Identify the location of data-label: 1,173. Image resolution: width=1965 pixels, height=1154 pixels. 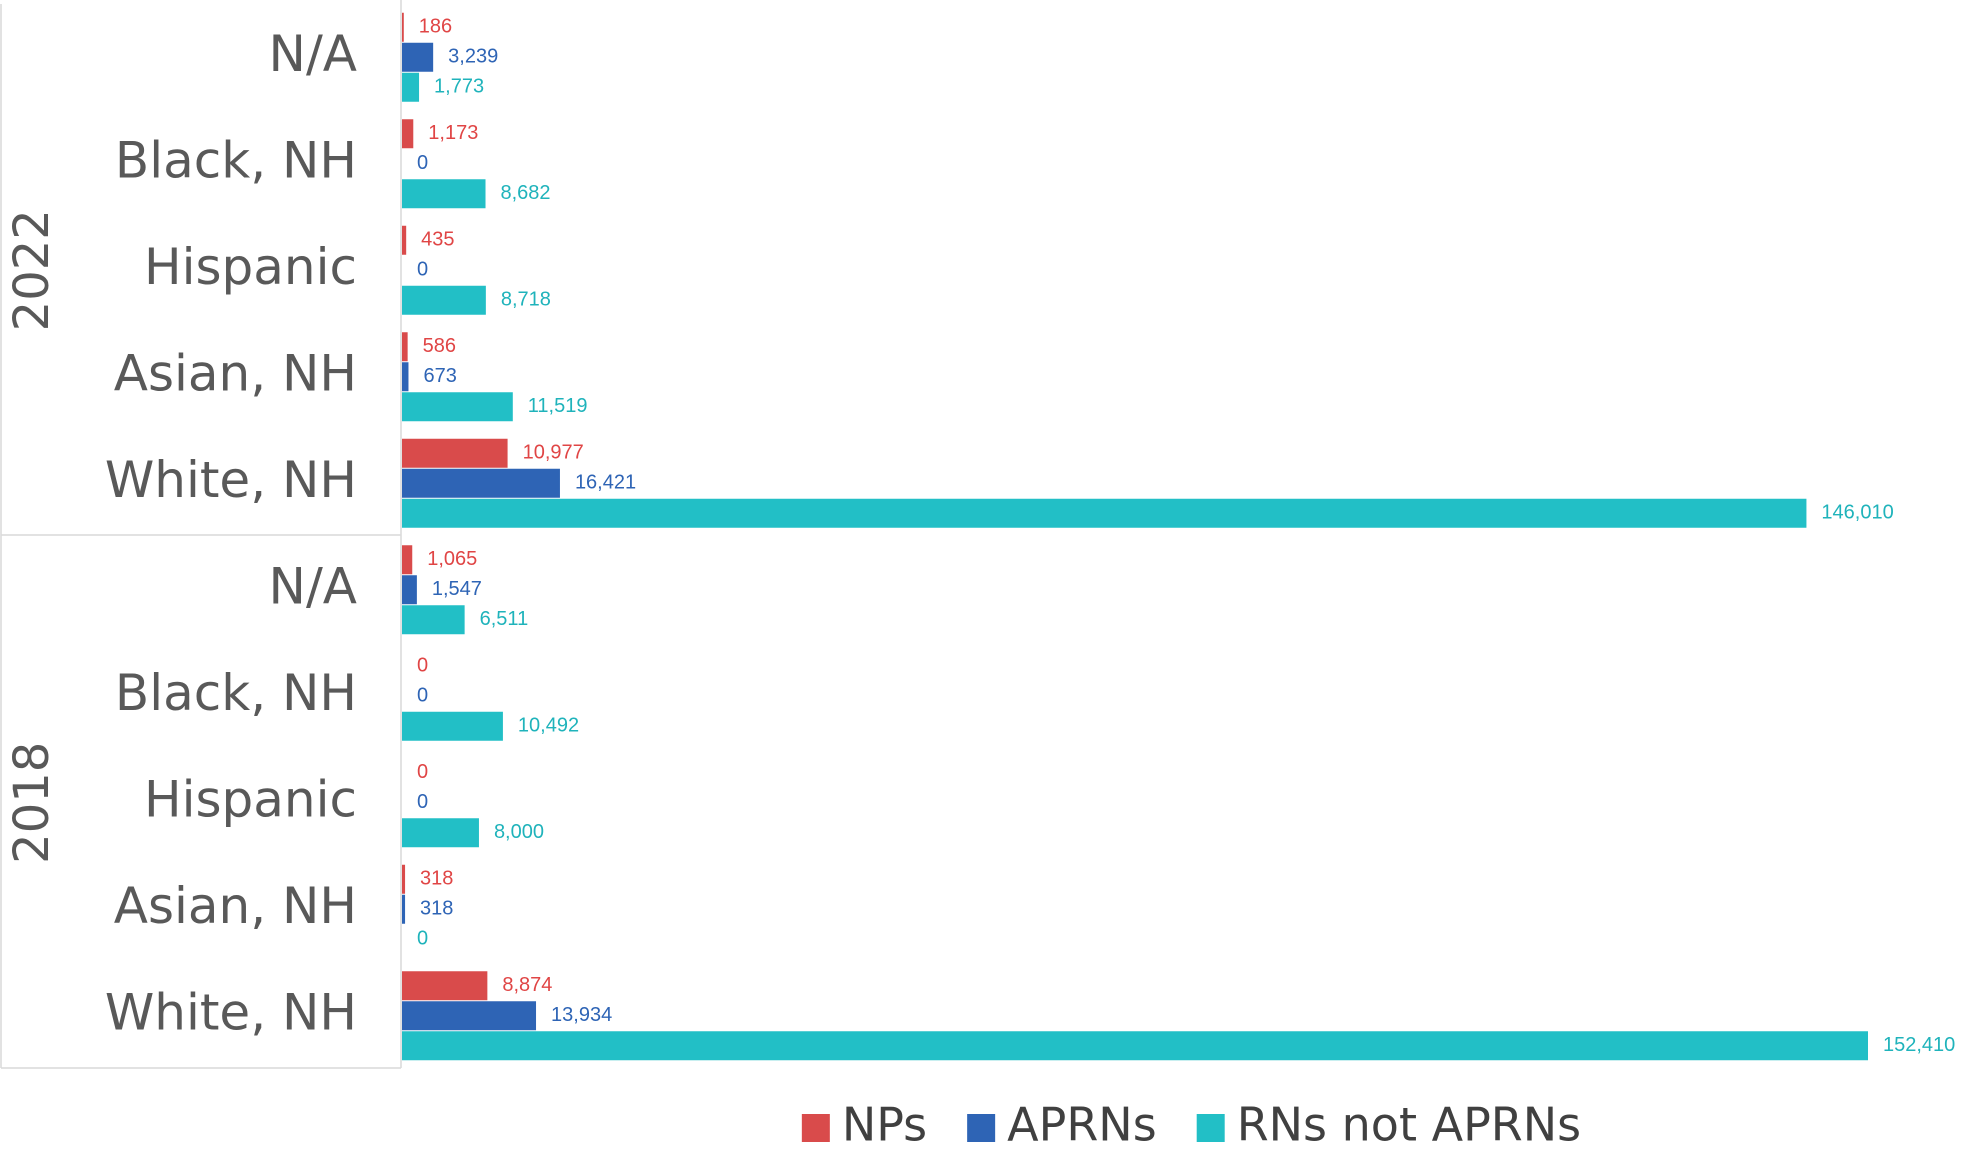
(453, 133).